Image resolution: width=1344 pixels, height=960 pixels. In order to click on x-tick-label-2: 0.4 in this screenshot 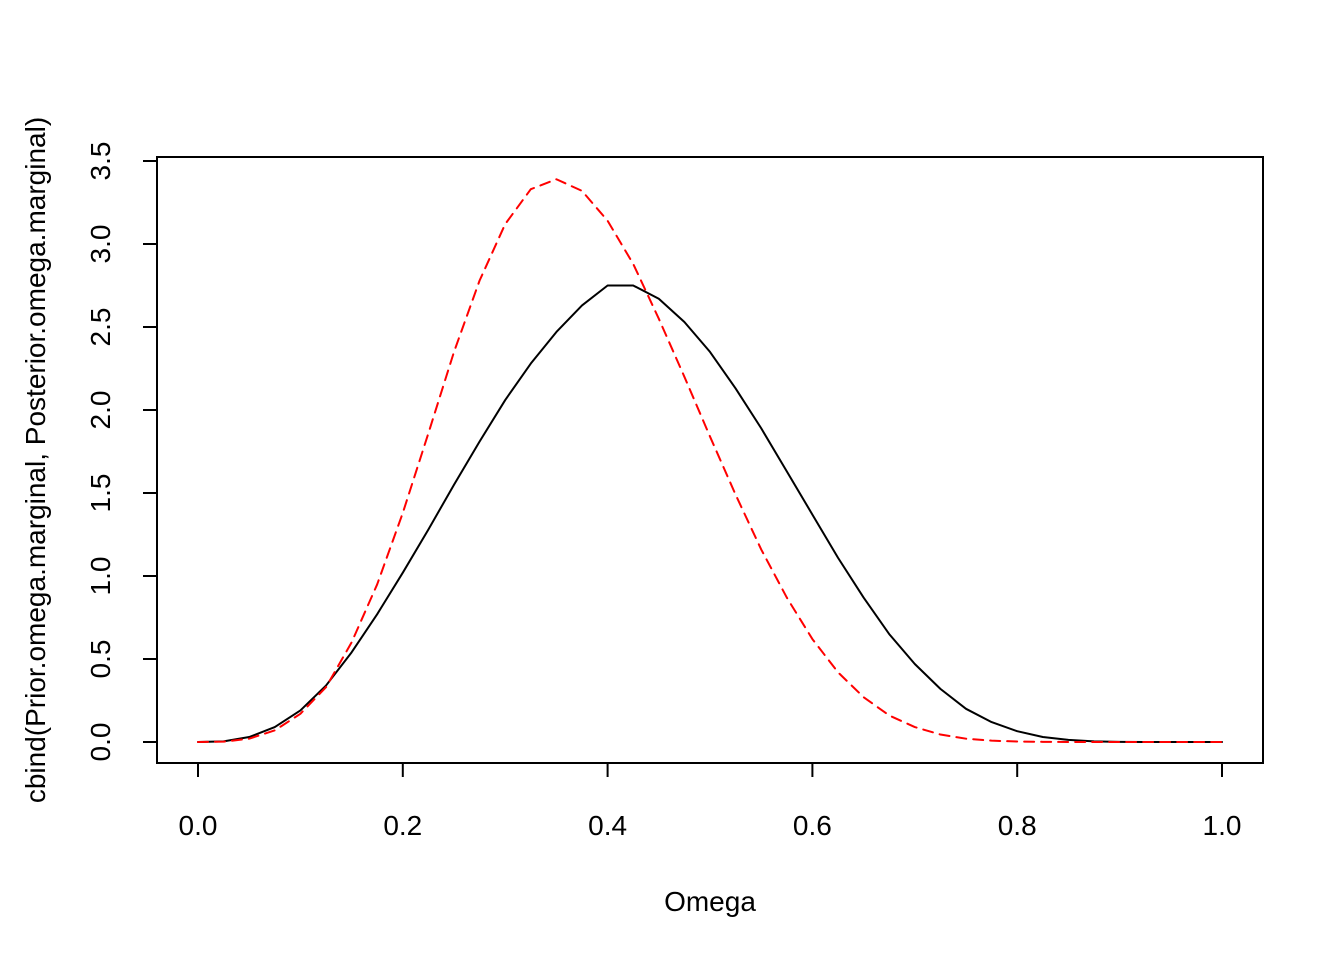, I will do `click(607, 825)`.